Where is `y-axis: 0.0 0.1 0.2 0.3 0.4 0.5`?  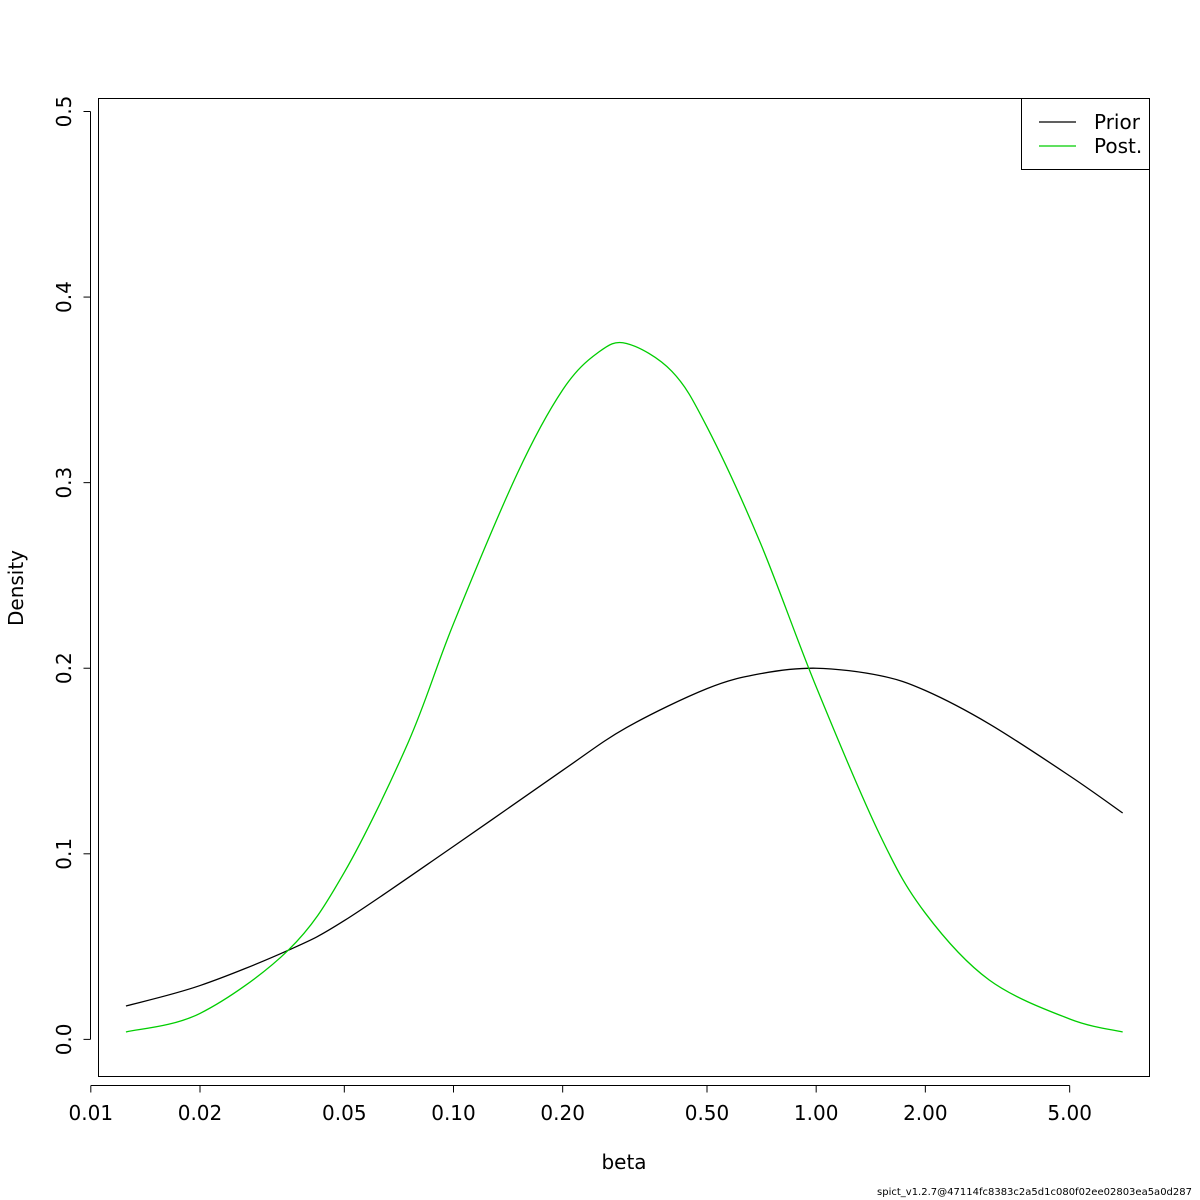
y-axis: 0.0 0.1 0.2 0.3 0.4 0.5 is located at coordinates (71, 575).